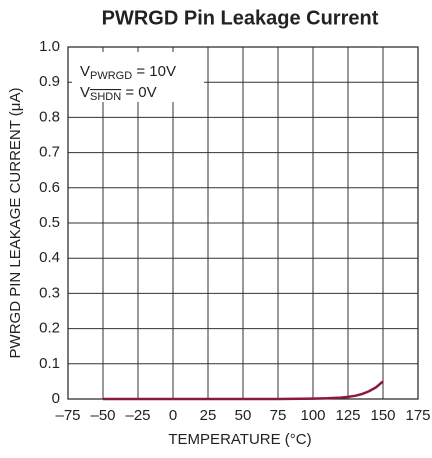 The height and width of the screenshot is (458, 432). Describe the element at coordinates (208, 415) in the screenshot. I see `x-tick-label: 25` at that location.